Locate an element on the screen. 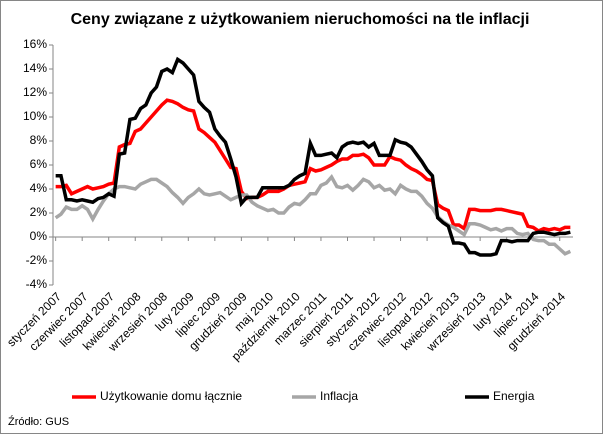  source-note: Źródło: GUS is located at coordinates (38, 421).